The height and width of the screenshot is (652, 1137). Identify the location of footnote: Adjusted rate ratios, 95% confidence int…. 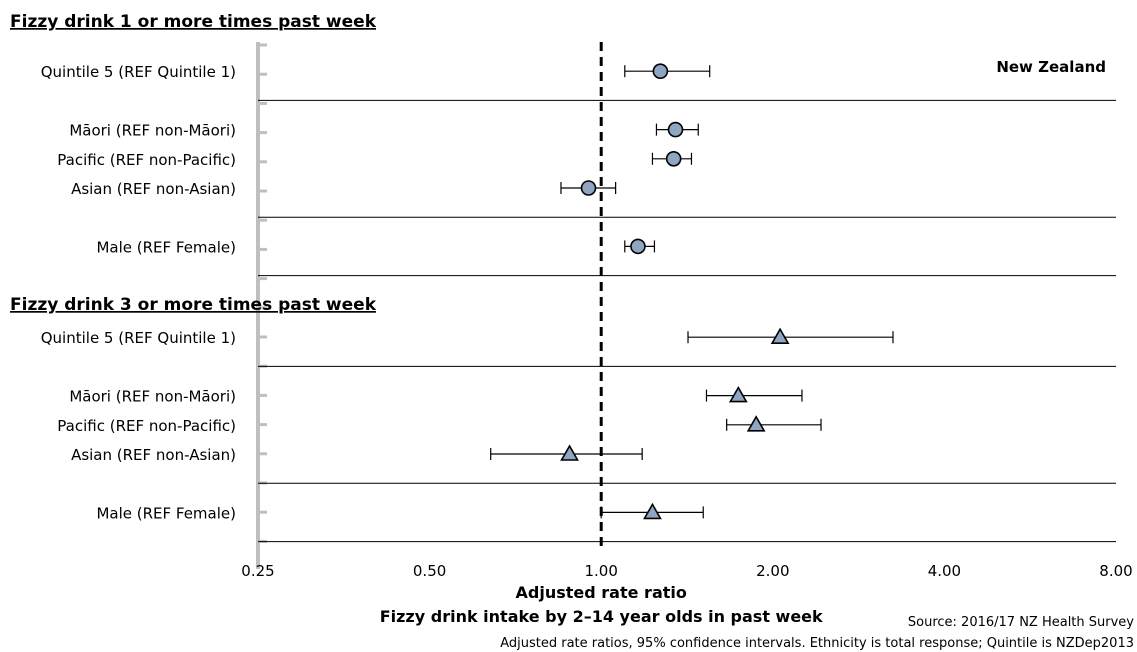
(817, 643).